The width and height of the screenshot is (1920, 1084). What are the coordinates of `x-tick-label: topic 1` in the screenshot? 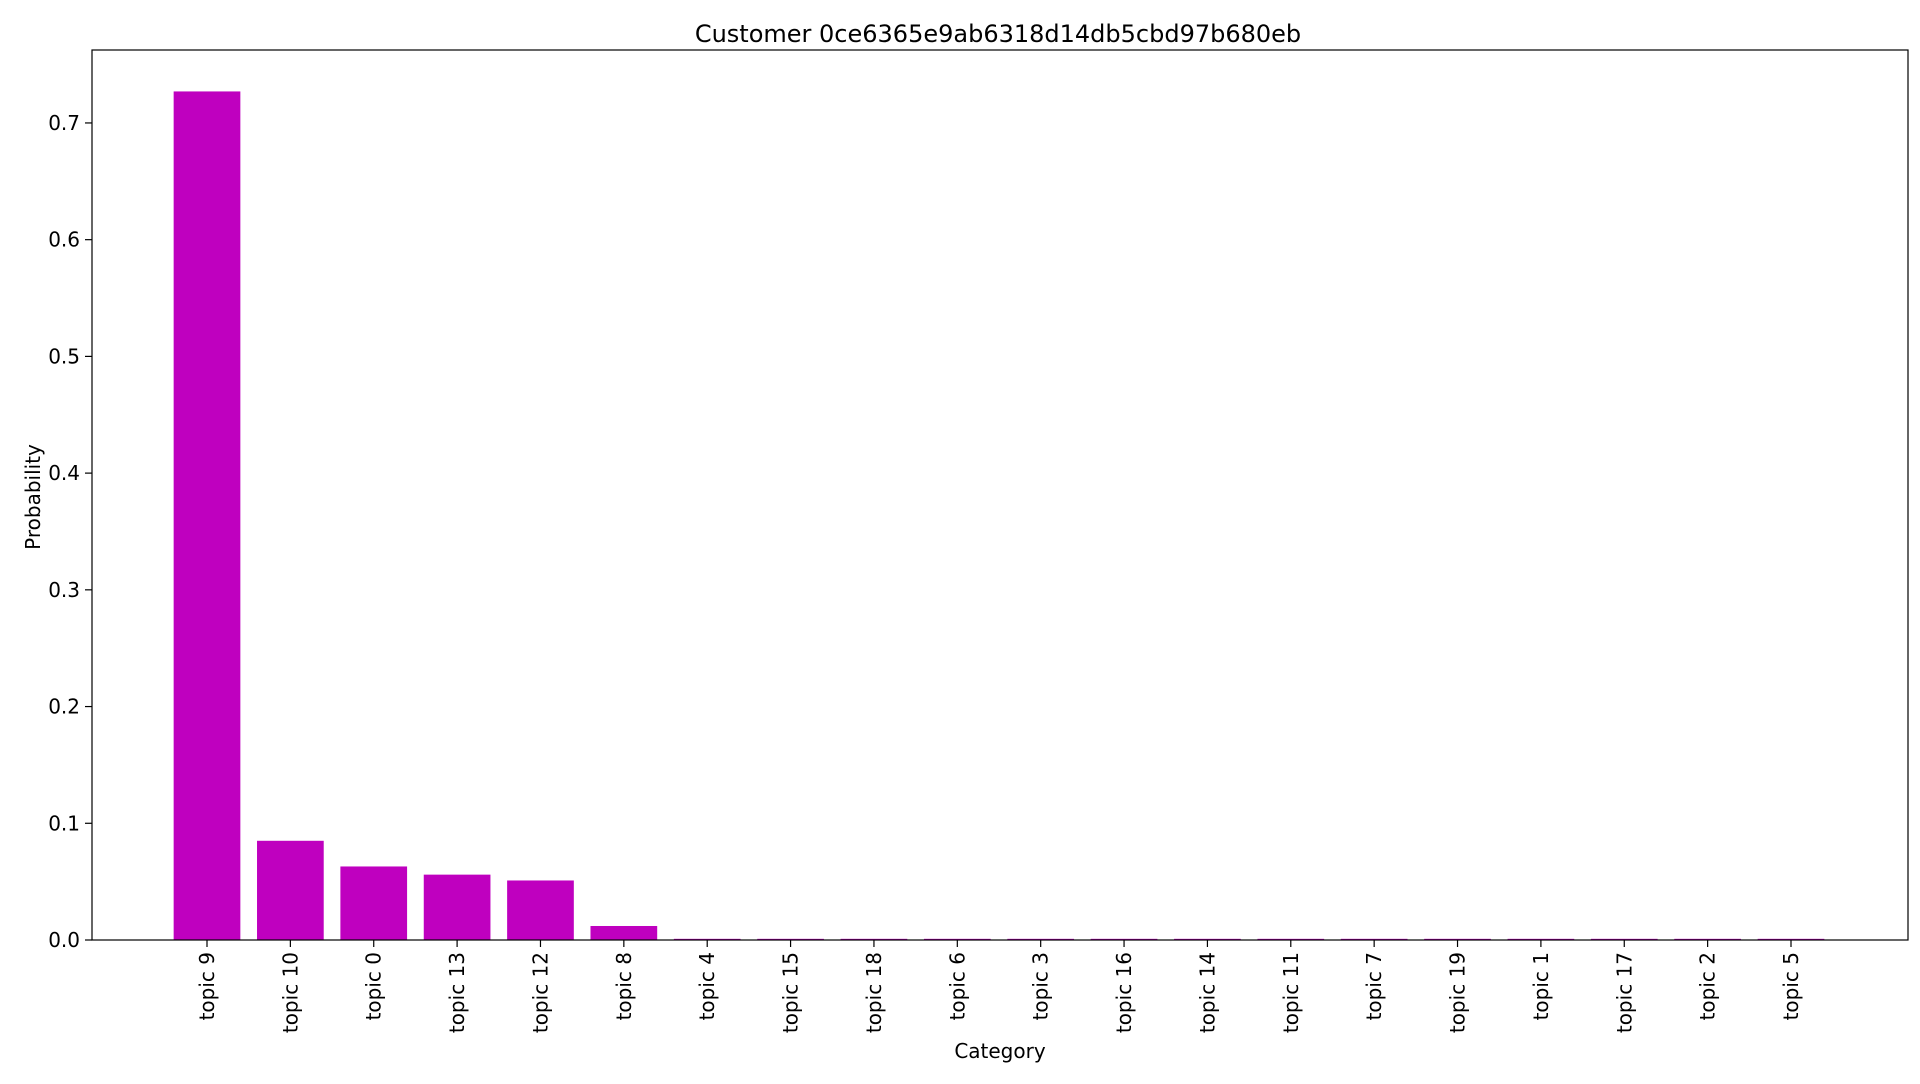 It's located at (1541, 986).